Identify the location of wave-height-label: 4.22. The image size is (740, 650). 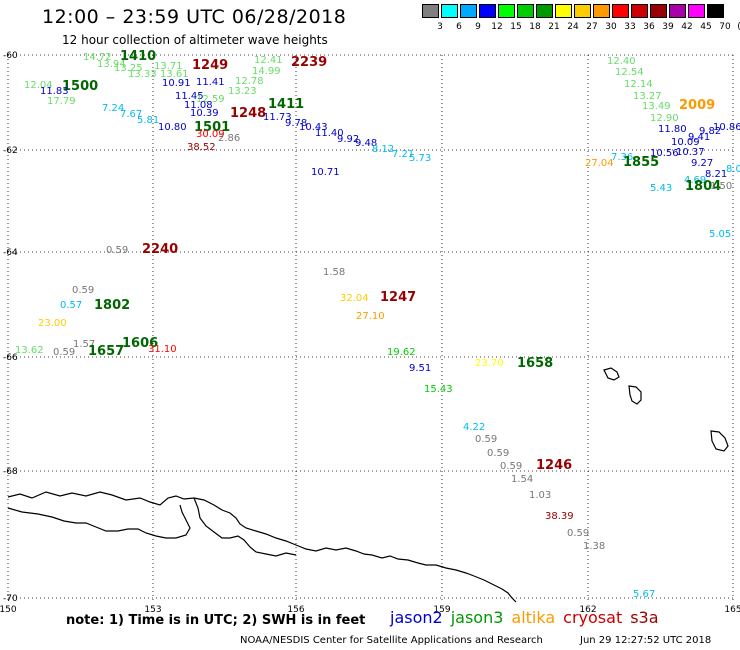
(474, 427).